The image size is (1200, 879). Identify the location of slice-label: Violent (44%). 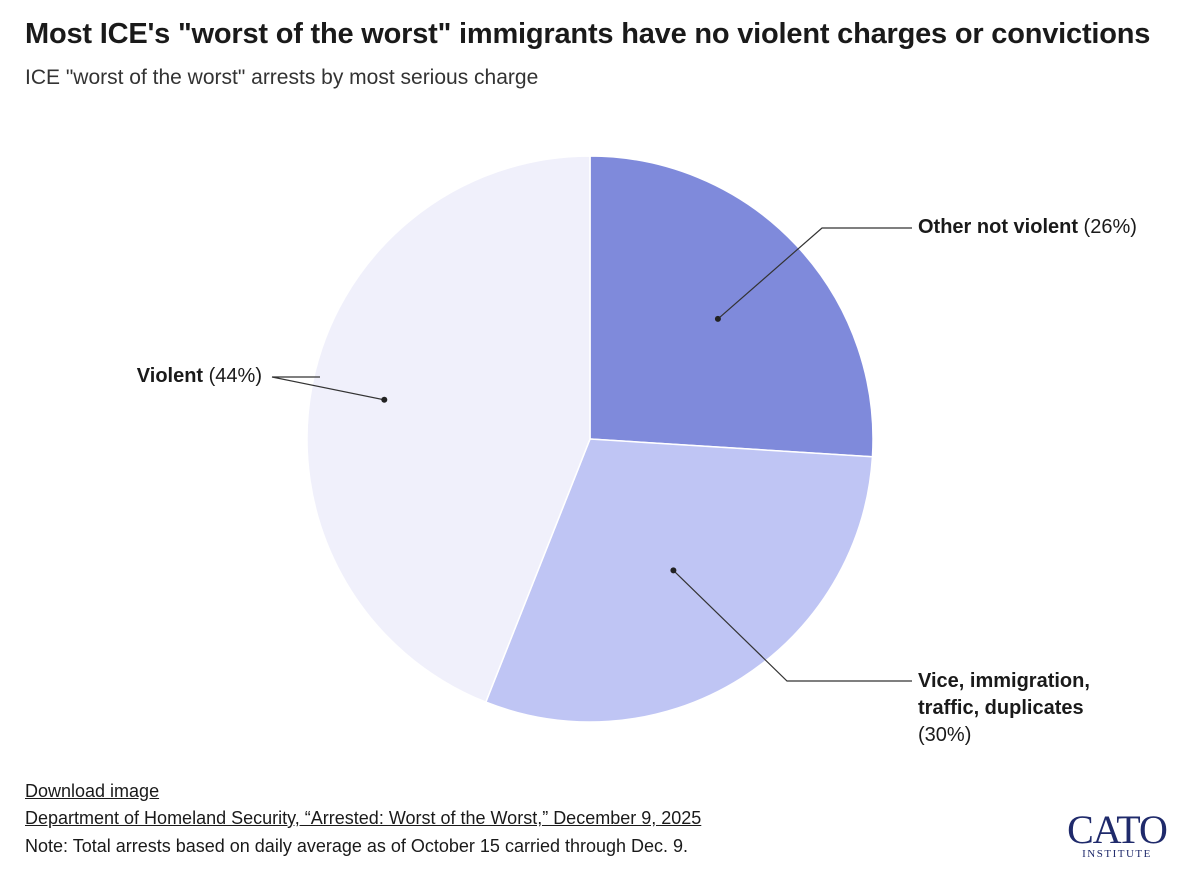
(199, 376).